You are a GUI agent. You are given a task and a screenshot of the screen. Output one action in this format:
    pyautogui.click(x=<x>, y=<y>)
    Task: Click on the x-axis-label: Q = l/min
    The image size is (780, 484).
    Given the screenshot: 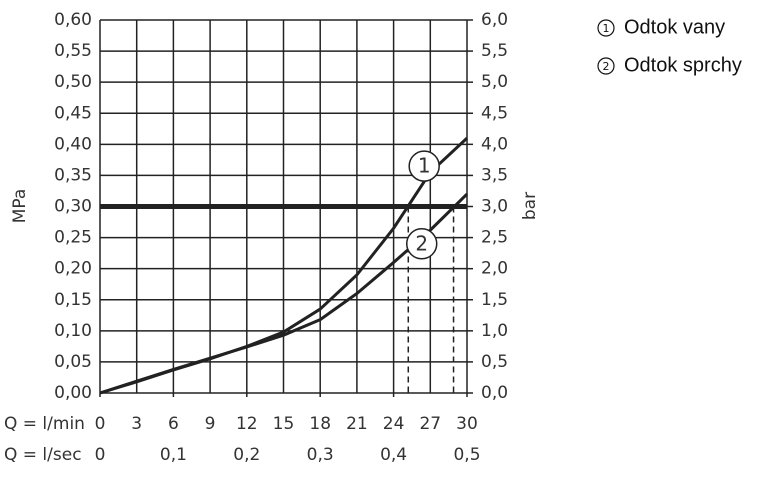 What is the action you would take?
    pyautogui.click(x=44, y=424)
    